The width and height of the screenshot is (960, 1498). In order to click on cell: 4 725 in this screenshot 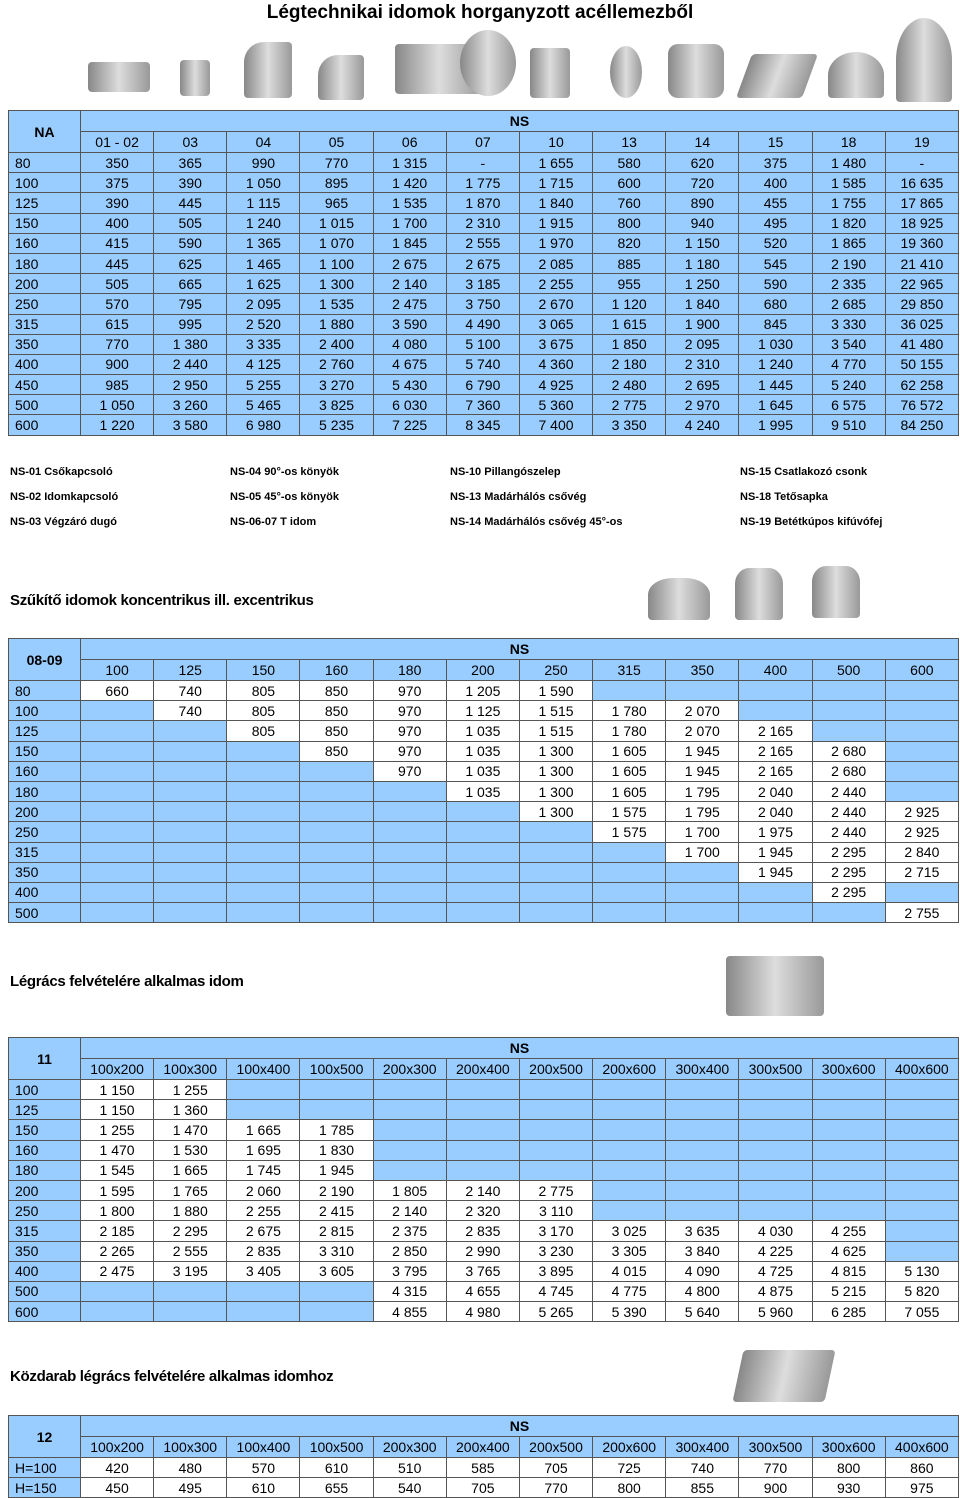, I will do `click(775, 1271)`.